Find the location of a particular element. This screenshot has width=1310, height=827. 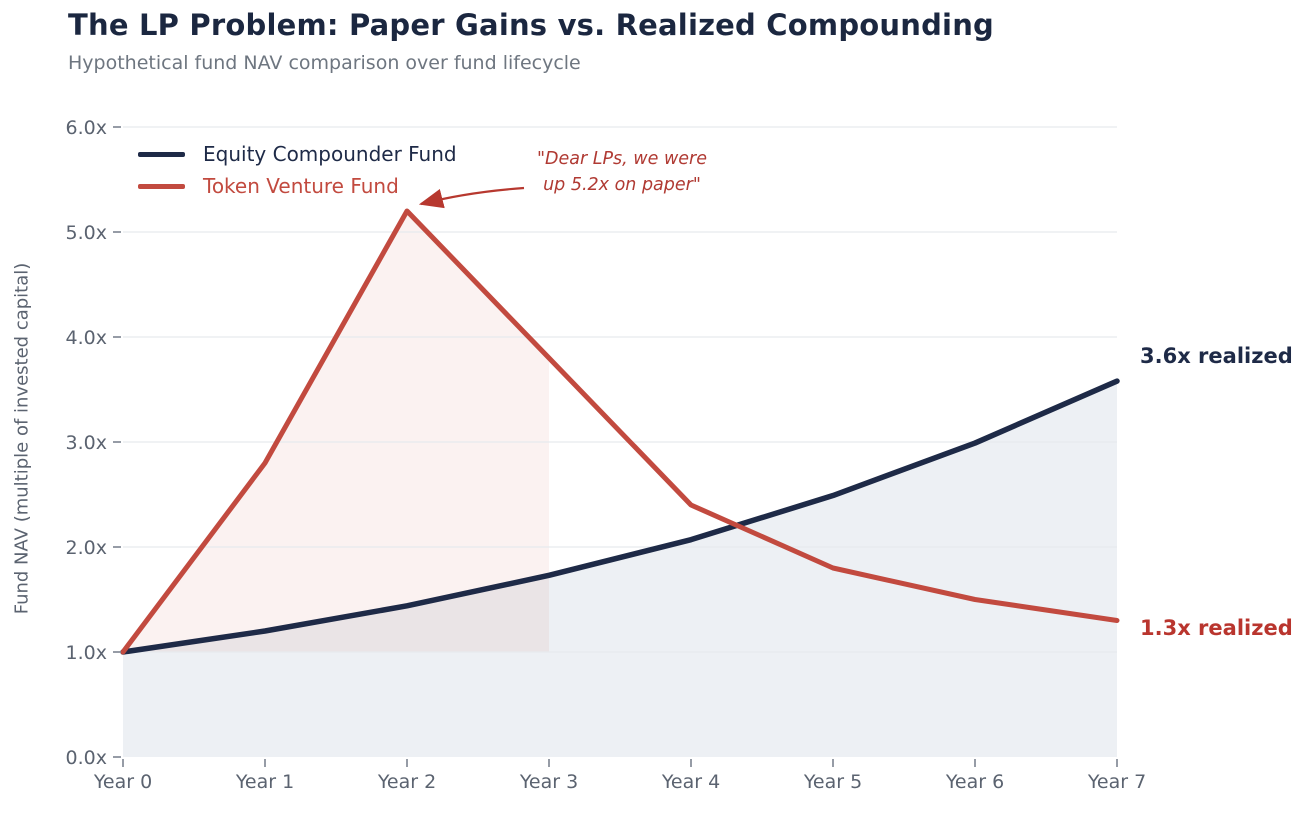

peak-annotation: "Dear LPs, we were up 5.2x on paper" is located at coordinates (622, 172).